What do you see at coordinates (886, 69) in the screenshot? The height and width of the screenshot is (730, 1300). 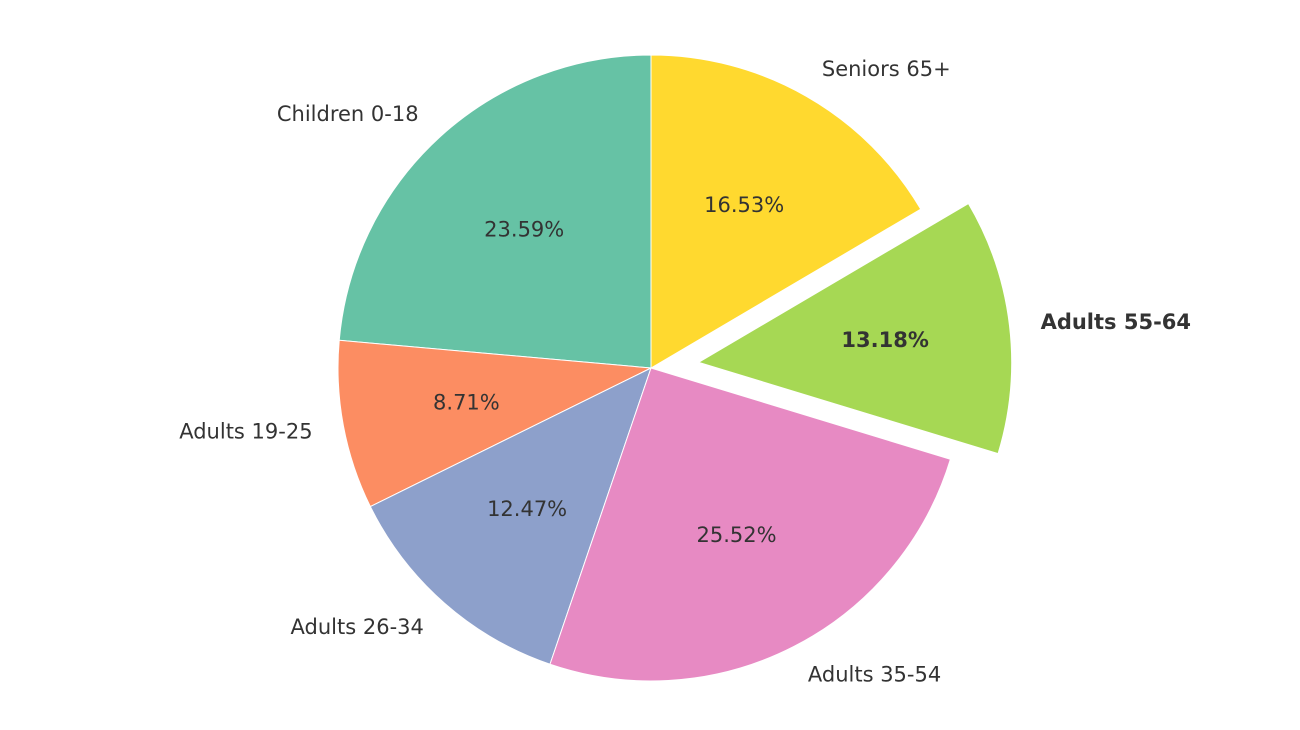 I see `slice-category-label: Seniors 65+` at bounding box center [886, 69].